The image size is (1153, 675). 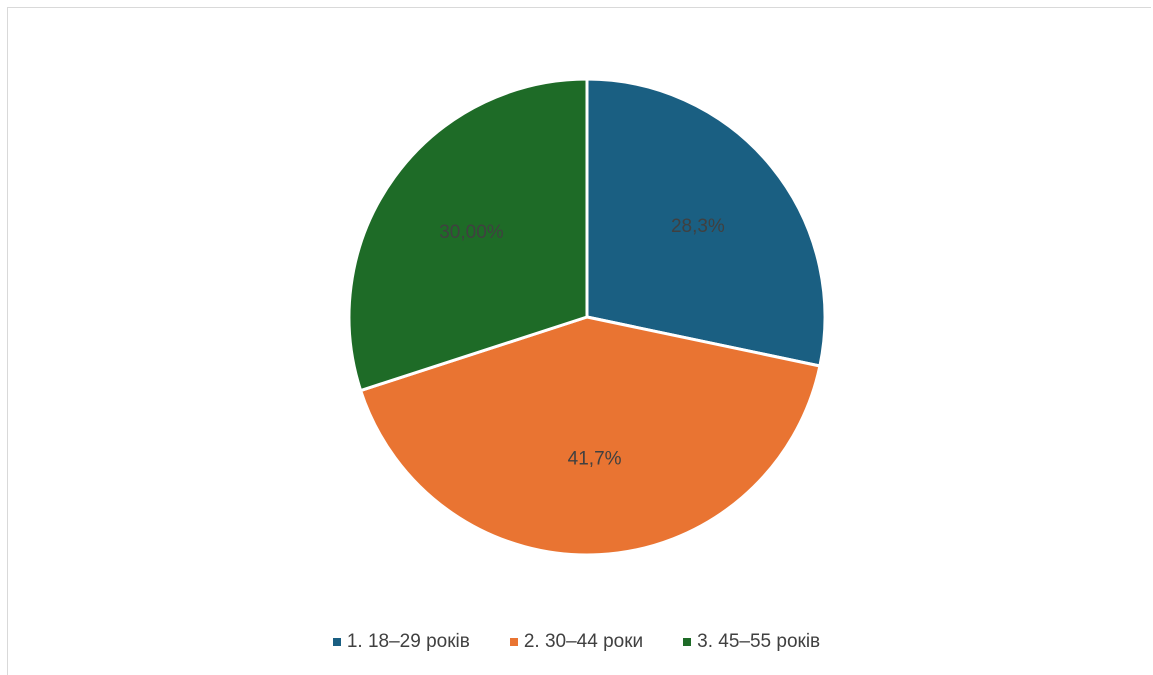 I want to click on legend-item-1: 1. 18–29 років, so click(x=401, y=642).